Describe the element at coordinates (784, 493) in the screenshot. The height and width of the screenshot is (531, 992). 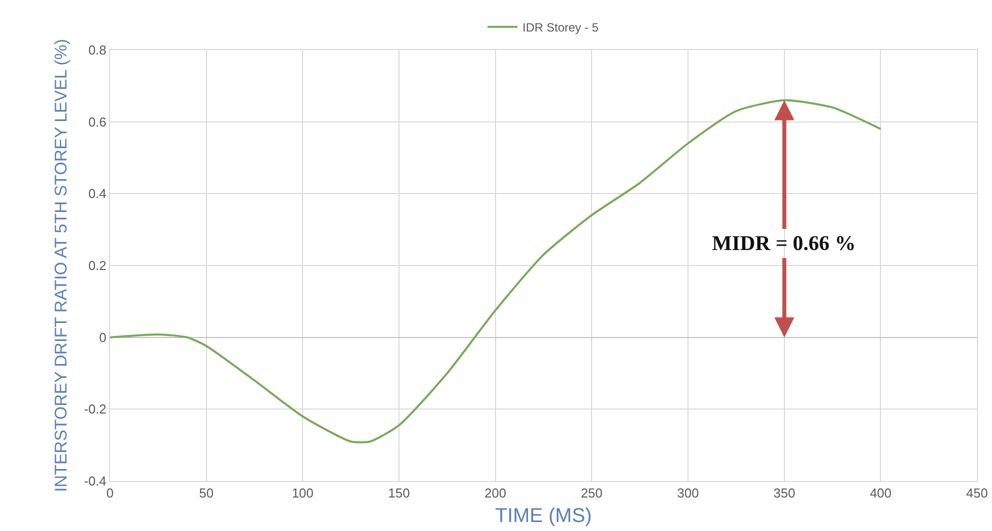
I see `x-tick-label: 350` at that location.